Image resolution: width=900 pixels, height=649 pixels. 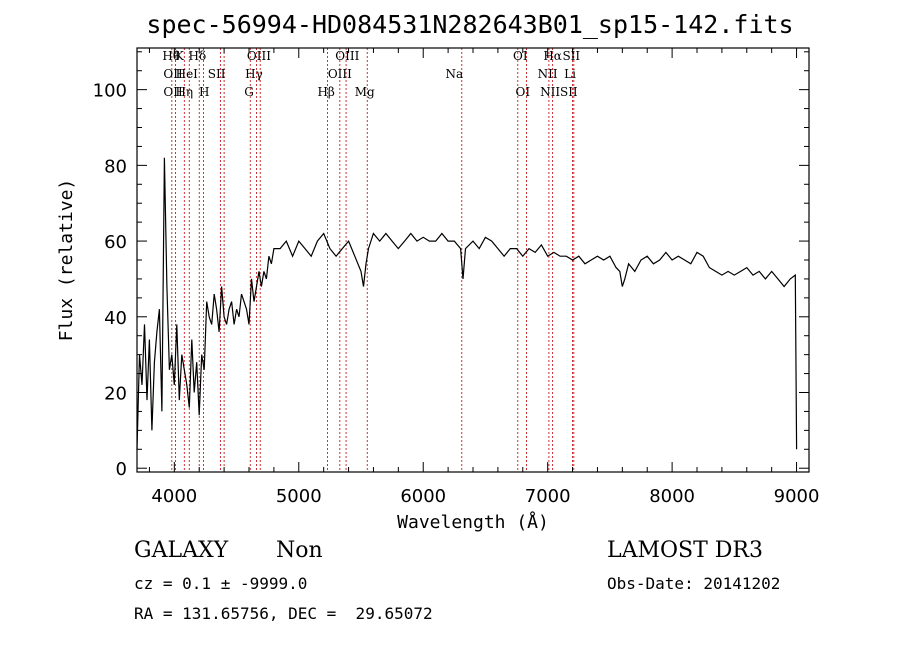 What do you see at coordinates (110, 91) in the screenshot?
I see `y-tick-label: 100` at bounding box center [110, 91].